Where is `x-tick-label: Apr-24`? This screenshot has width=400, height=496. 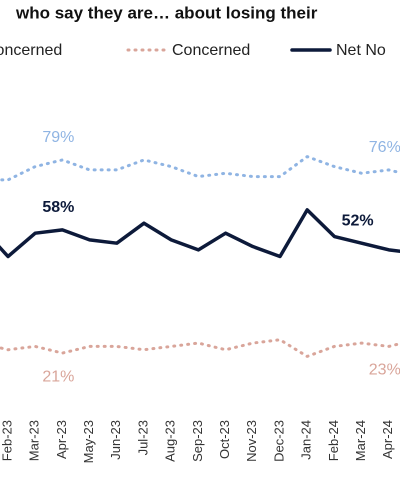 x-tick-label: Apr-24 is located at coordinates (387, 439).